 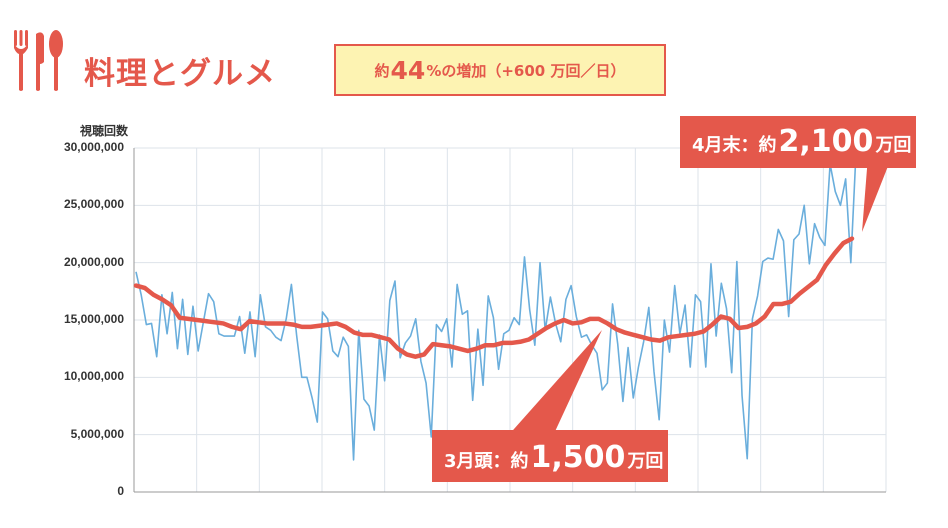 What do you see at coordinates (93, 204) in the screenshot?
I see `y-tick-label: 25,000,000` at bounding box center [93, 204].